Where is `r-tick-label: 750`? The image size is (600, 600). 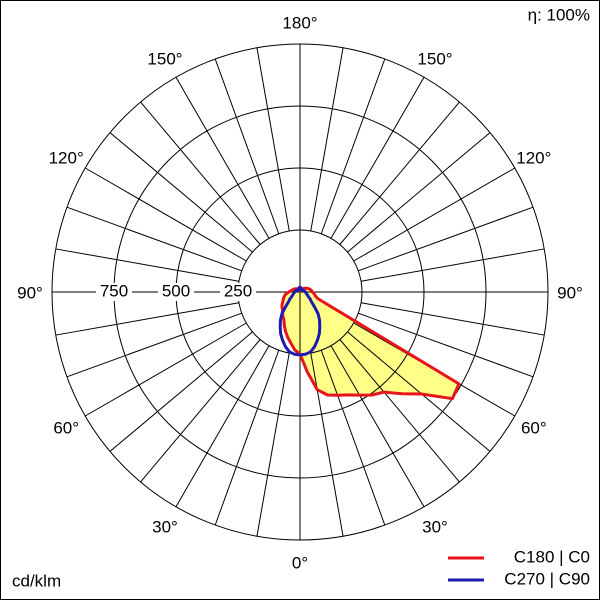 r-tick-label: 750 is located at coordinates (114, 290).